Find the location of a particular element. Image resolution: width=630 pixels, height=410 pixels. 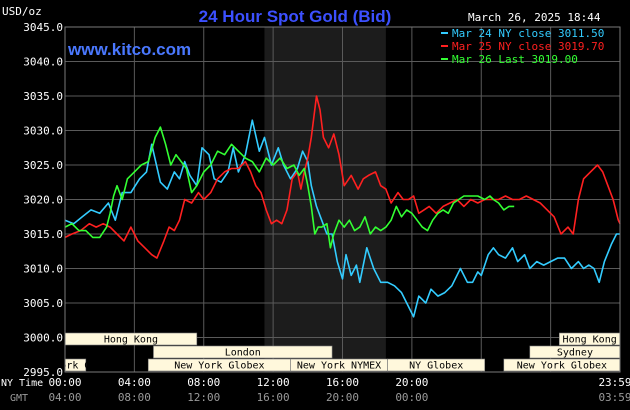

y-tick-label: 3025.0 is located at coordinates (43, 165).